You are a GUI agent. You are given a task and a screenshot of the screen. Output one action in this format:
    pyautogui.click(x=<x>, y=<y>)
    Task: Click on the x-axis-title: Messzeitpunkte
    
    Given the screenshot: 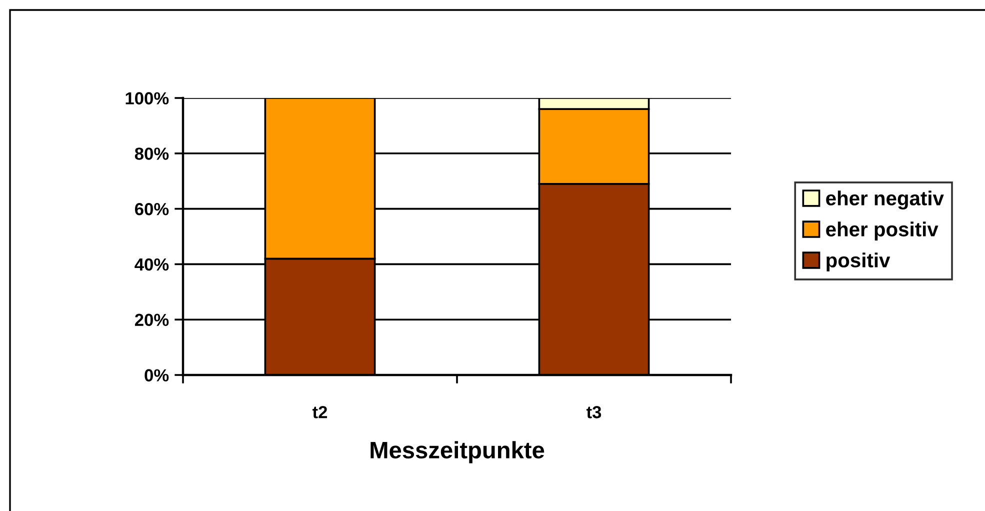 What is the action you would take?
    pyautogui.click(x=457, y=452)
    